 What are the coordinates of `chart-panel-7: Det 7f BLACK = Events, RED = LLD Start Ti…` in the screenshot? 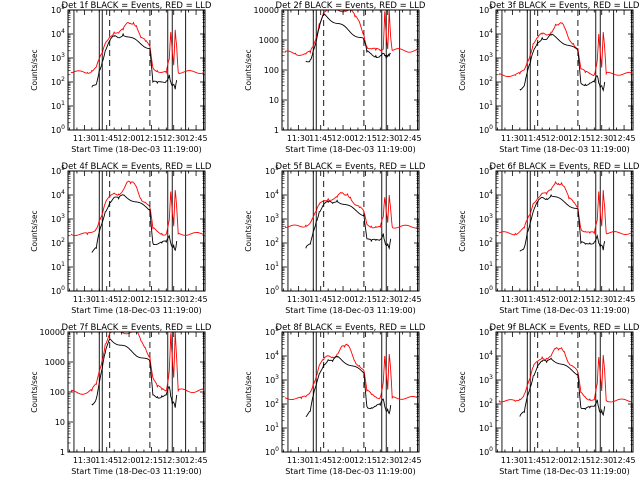 It's located at (121, 399).